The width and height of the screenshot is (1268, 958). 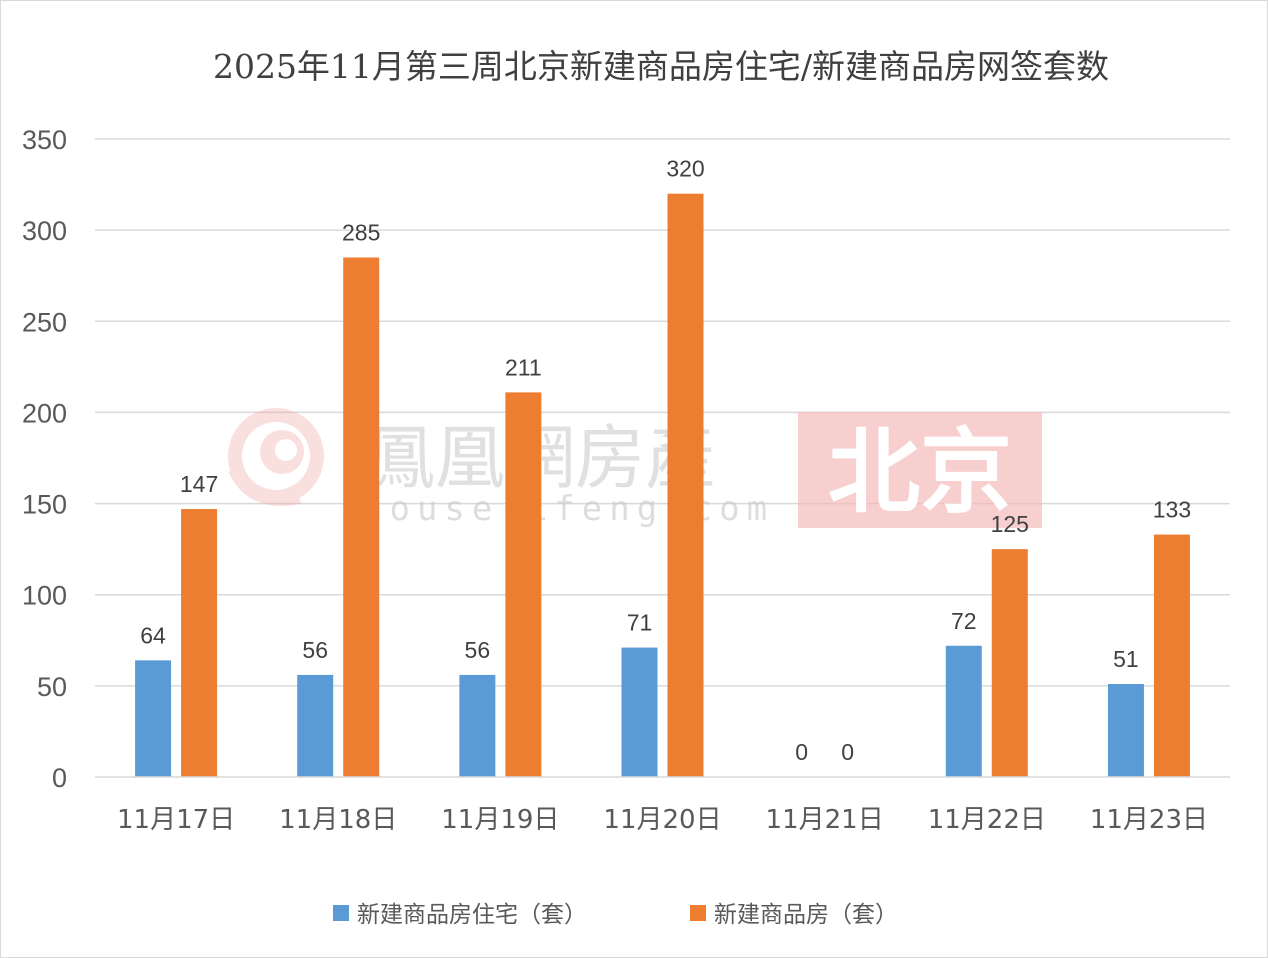 I want to click on data-label: 211, so click(x=523, y=367).